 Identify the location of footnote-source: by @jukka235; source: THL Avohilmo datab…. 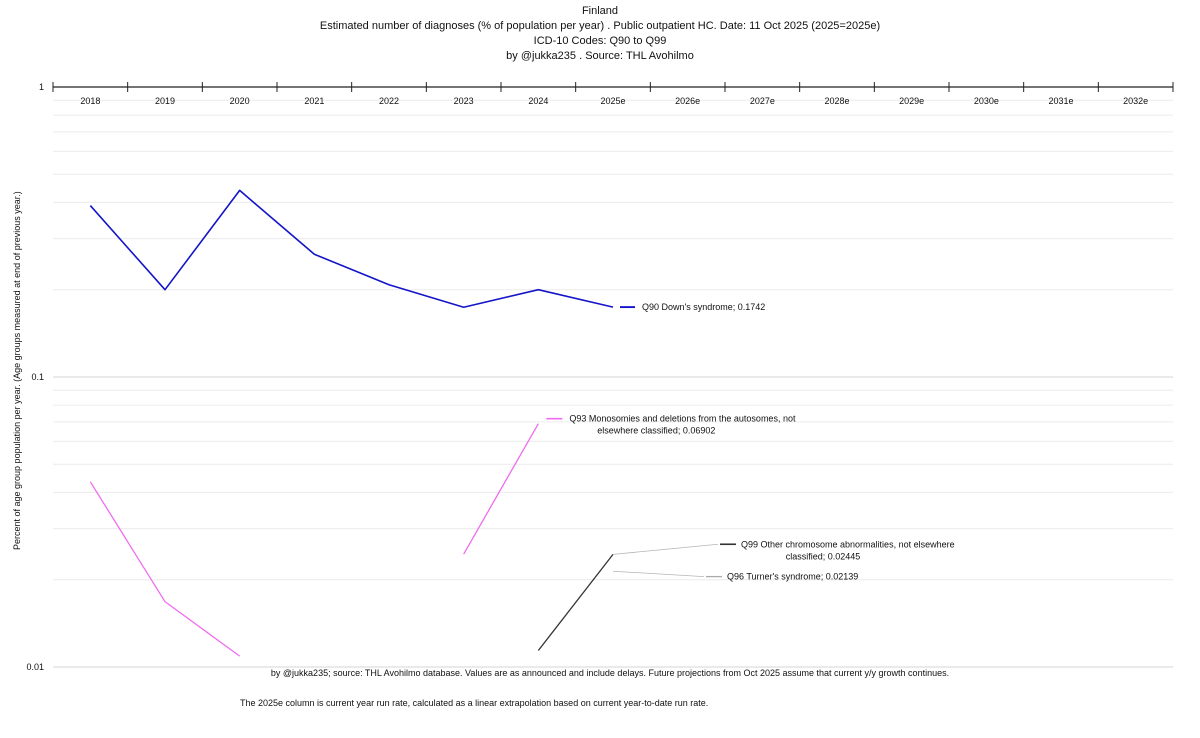
(610, 673).